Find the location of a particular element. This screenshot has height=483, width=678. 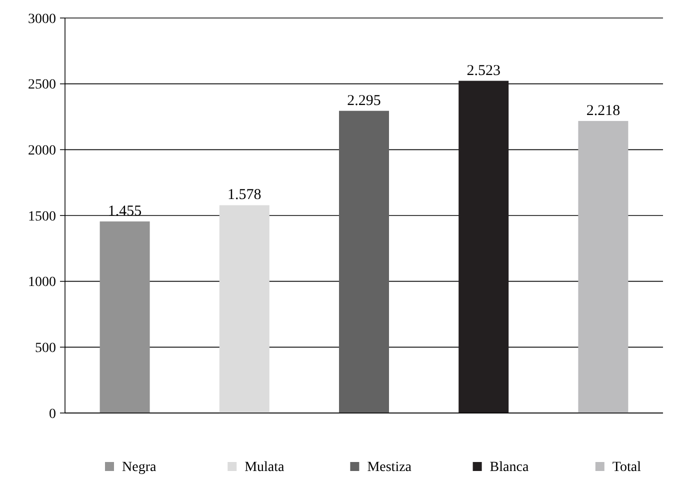

legend-label: Mestiza is located at coordinates (389, 467).